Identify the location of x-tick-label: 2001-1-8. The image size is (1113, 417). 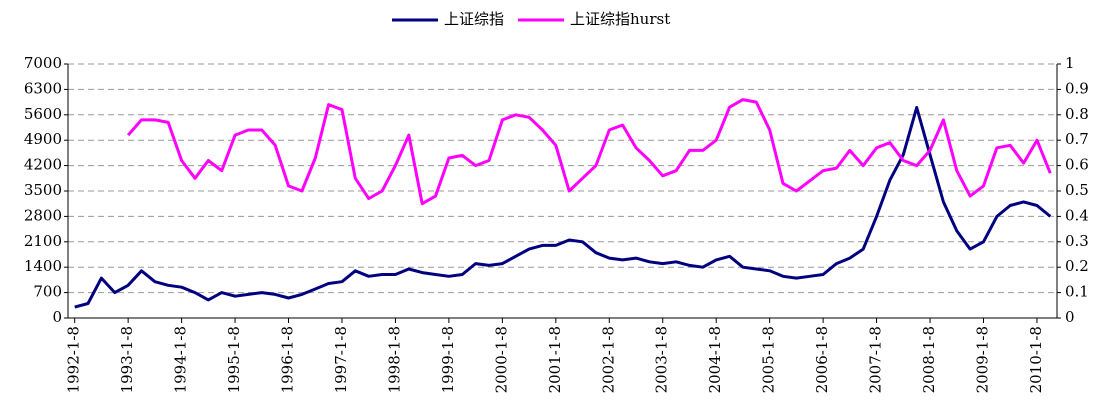
(555, 359).